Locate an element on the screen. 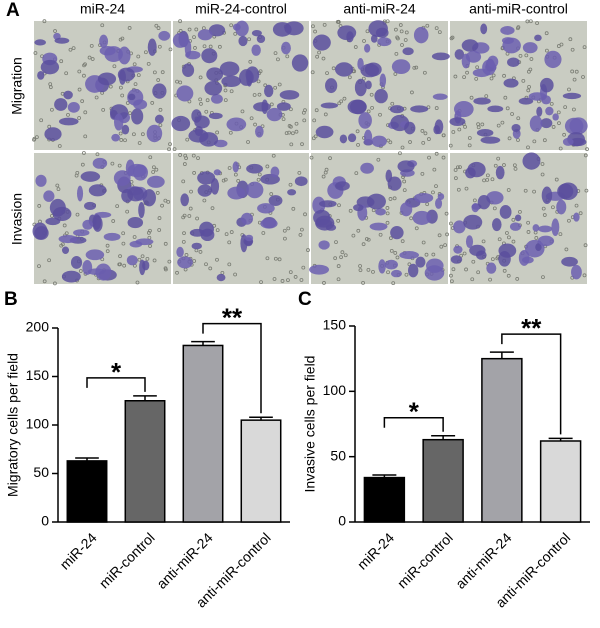  y-tick-label: 150 is located at coordinates (335, 325).